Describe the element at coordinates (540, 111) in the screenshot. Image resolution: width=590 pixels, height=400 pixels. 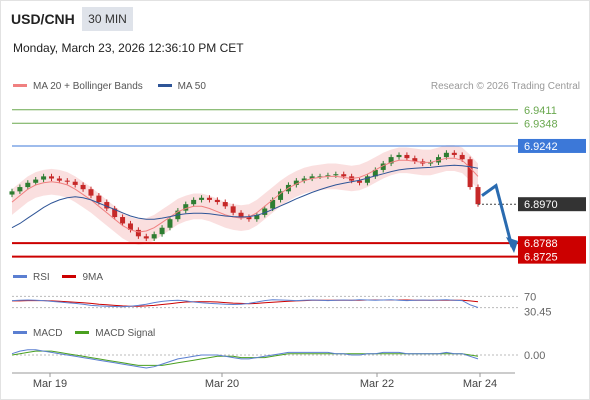
I see `level-label: 6.9411` at that location.